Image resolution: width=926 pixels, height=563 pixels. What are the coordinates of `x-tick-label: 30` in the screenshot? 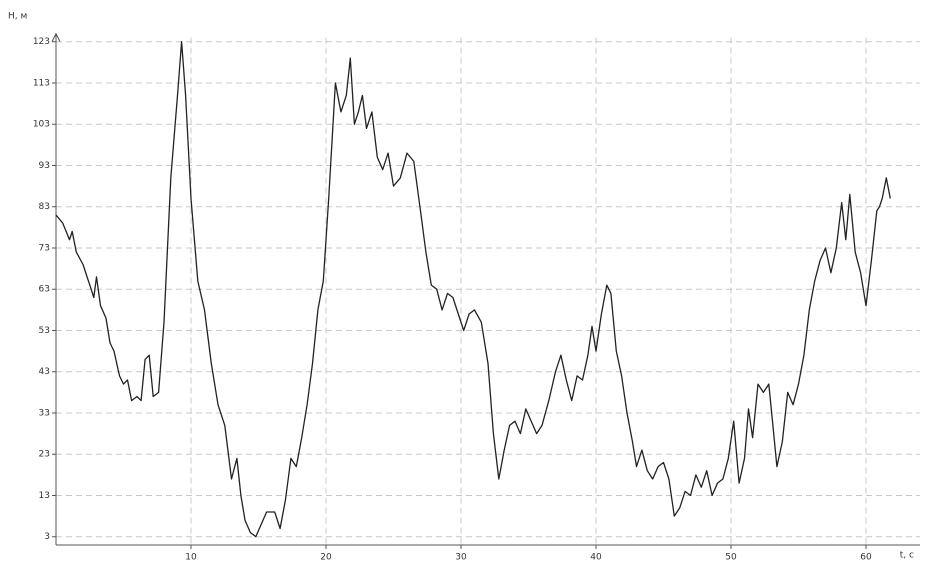 It's located at (461, 558).